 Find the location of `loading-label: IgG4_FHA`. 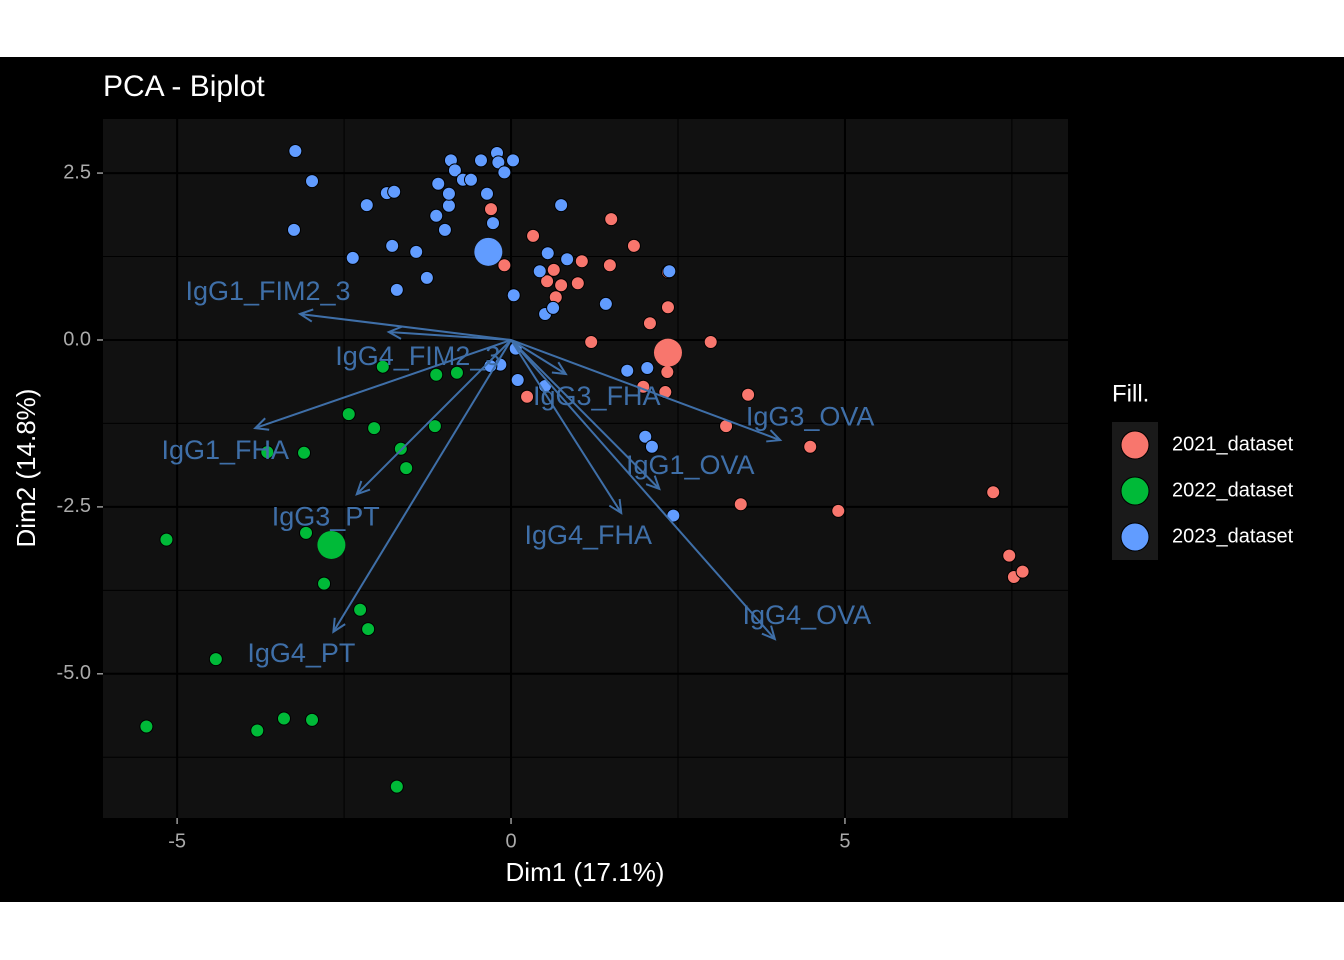

loading-label: IgG4_FHA is located at coordinates (588, 535).